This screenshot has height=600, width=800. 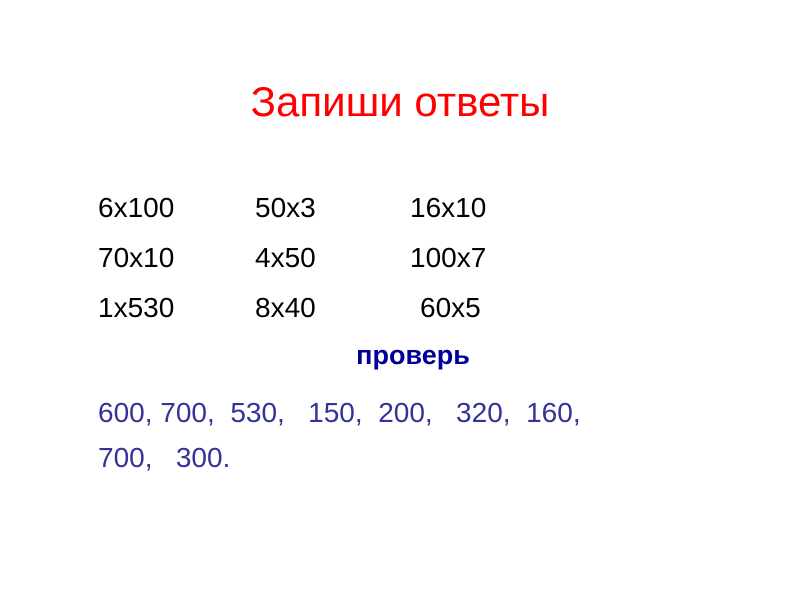 What do you see at coordinates (136, 307) in the screenshot?
I see `exercise-cell: 1x530` at bounding box center [136, 307].